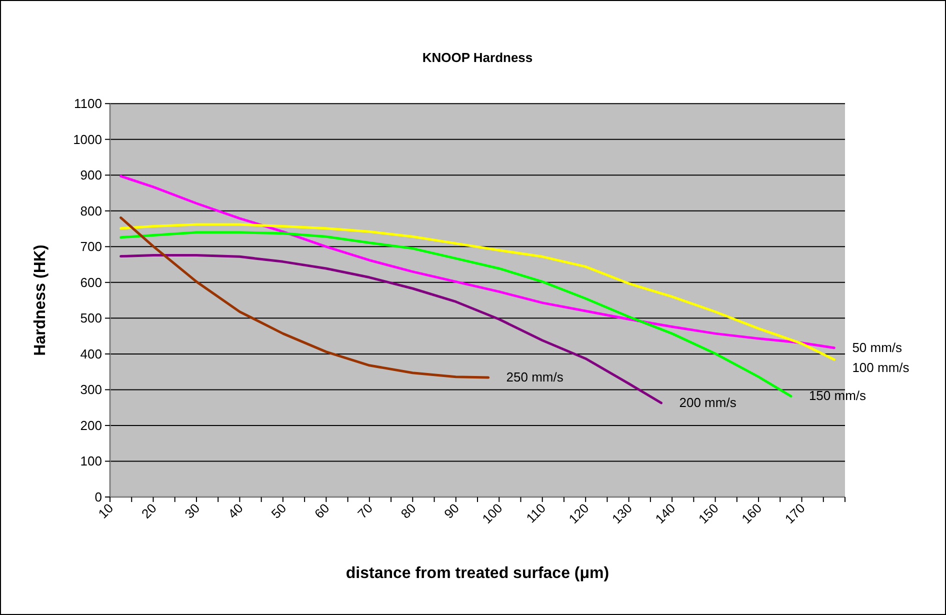 The width and height of the screenshot is (946, 615). I want to click on series-label: 50 mm/s, so click(877, 347).